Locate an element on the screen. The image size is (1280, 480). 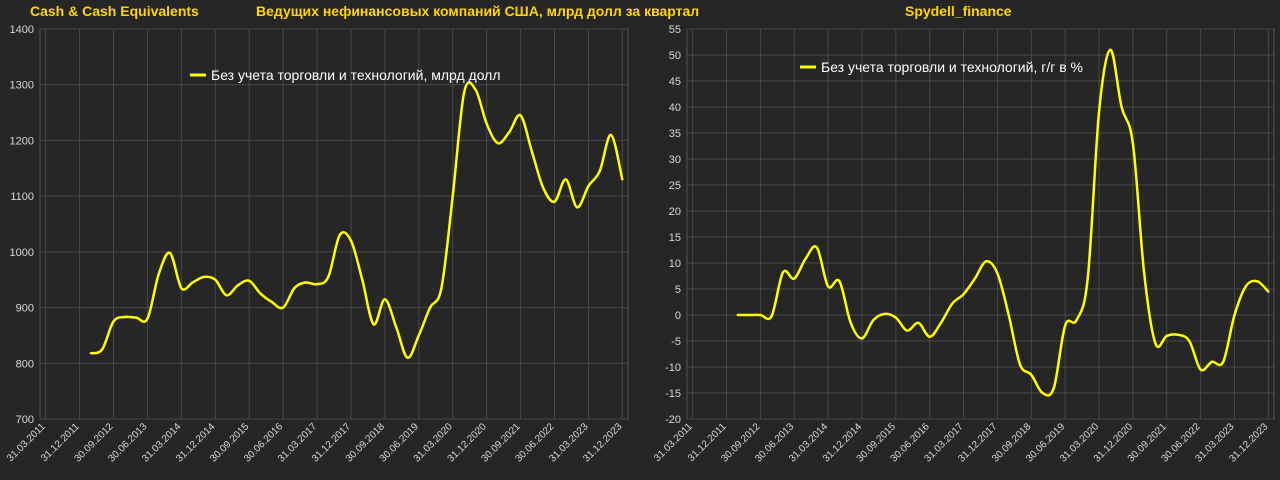
y-tick-label: -5 is located at coordinates (676, 342).